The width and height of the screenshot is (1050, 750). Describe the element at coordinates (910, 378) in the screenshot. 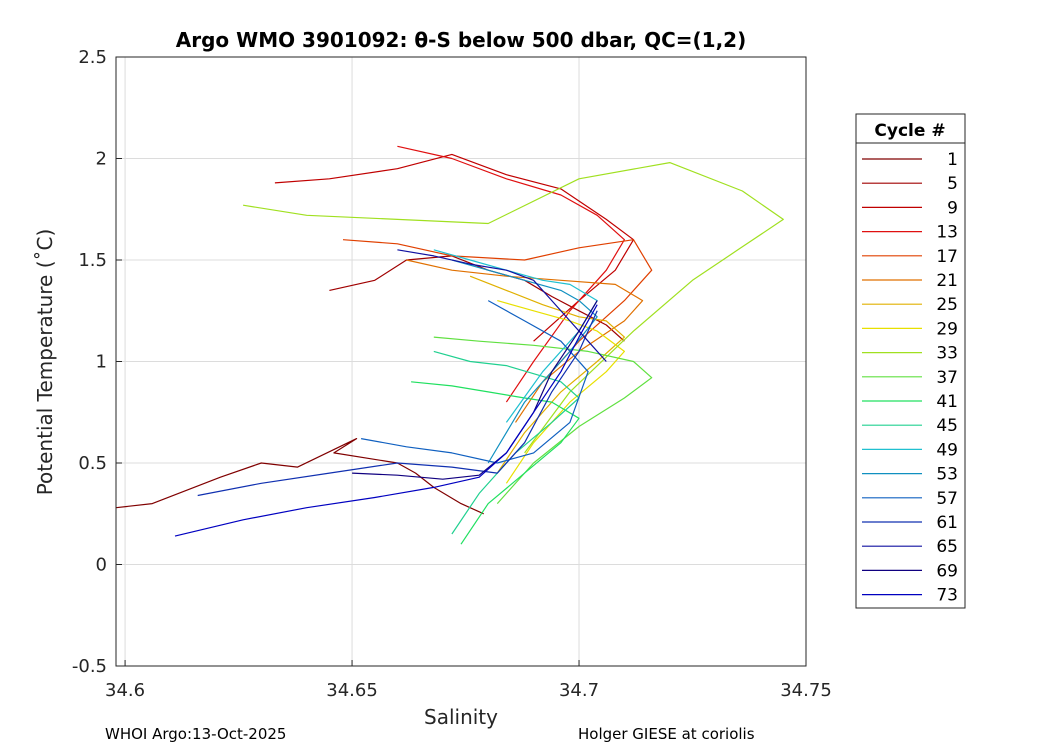

I see `legend-entries: 1 5 9 13 17 21 25 29 33 37 41 45 49 53 57 61 65 69 73` at that location.